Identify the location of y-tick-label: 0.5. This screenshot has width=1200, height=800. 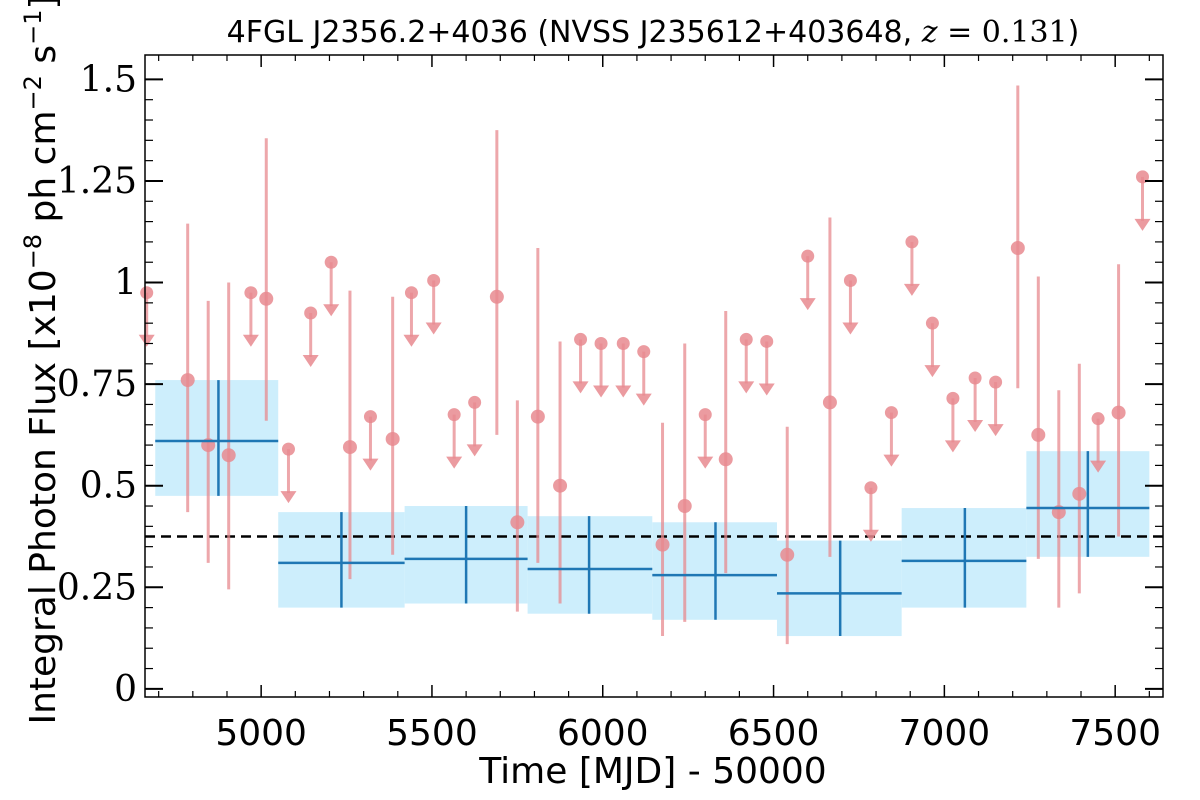
(108, 486).